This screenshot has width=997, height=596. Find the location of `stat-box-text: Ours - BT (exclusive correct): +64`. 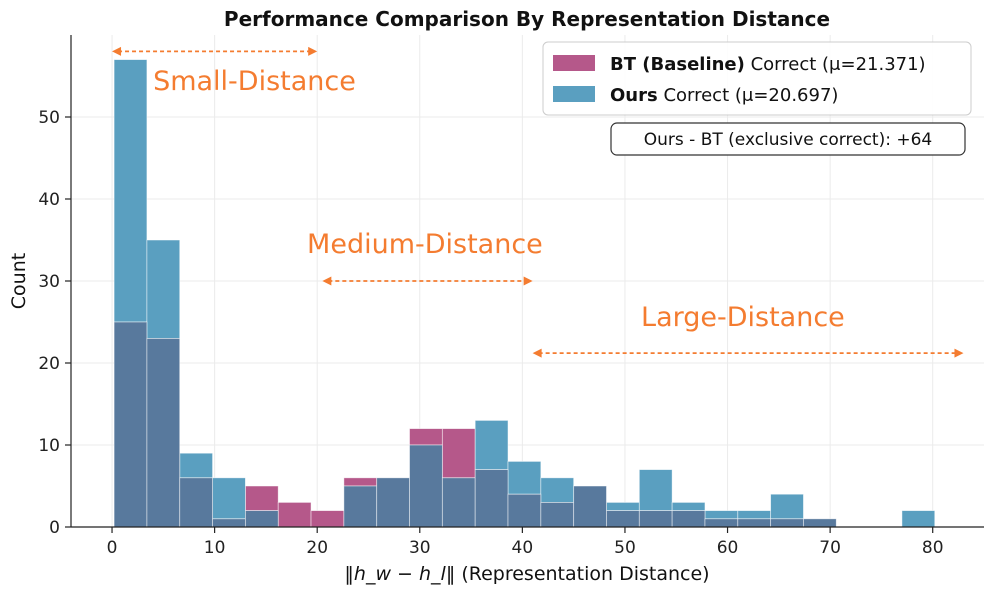

stat-box-text: Ours - BT (exclusive correct): +64 is located at coordinates (788, 140).